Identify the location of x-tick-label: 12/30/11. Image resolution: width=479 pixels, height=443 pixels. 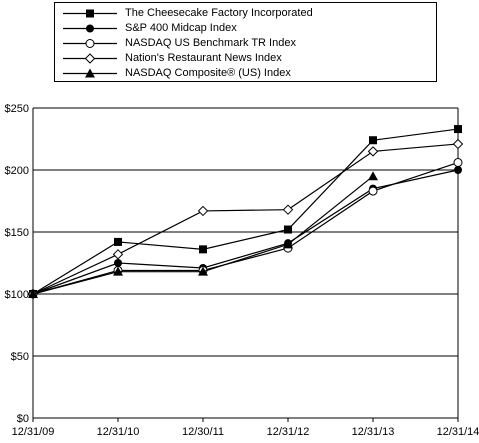
(203, 432).